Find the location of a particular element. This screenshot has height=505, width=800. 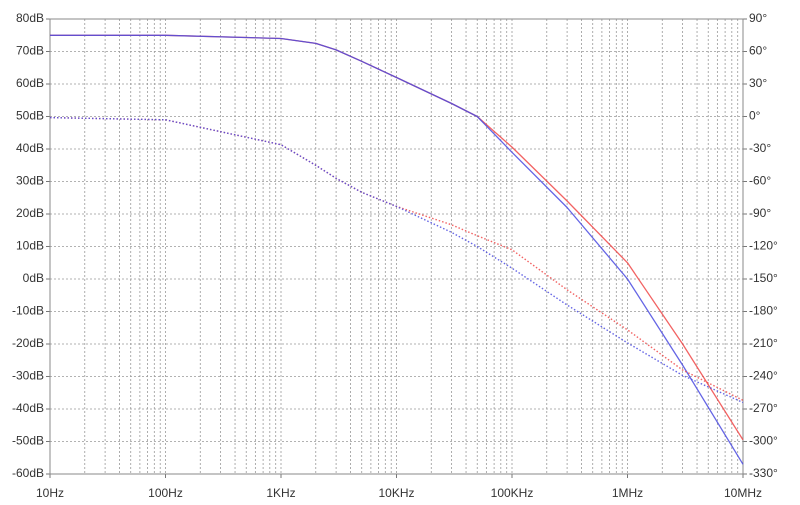

y2-tick-label: -120° is located at coordinates (763, 246).